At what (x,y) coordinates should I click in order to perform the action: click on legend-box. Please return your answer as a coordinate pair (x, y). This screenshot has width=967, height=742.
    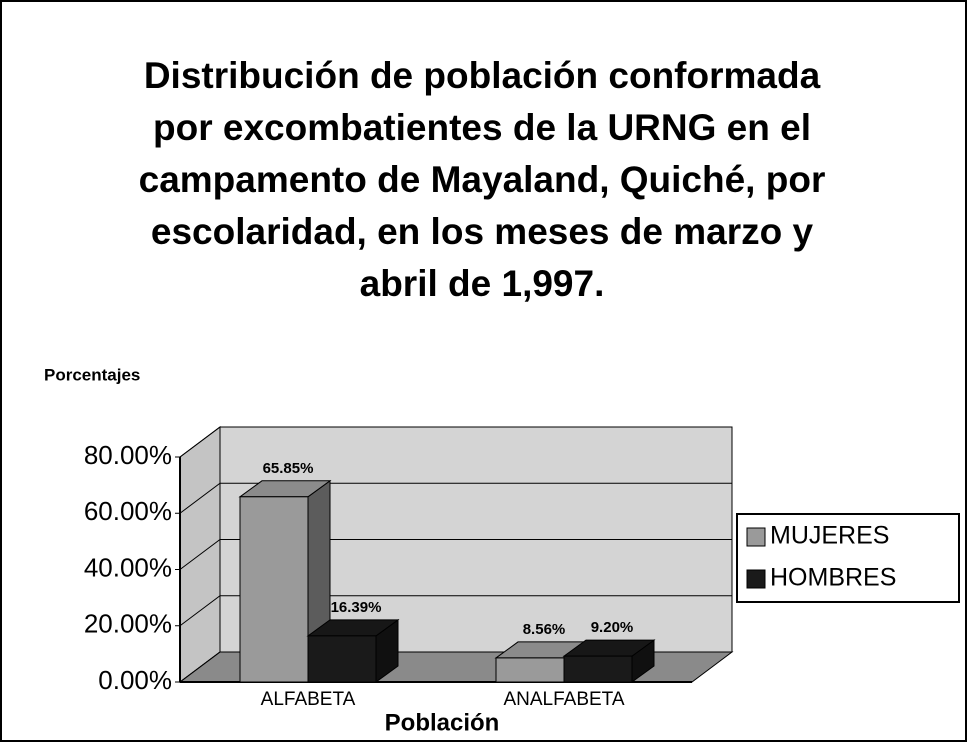
    Looking at the image, I should click on (848, 558).